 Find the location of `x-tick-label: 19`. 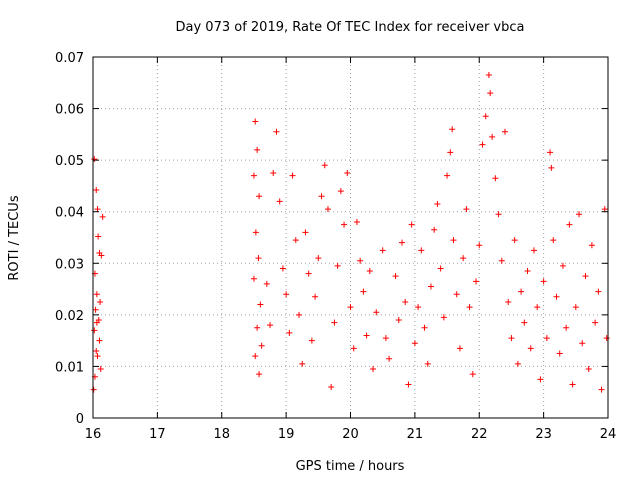

x-tick-label: 19 is located at coordinates (286, 434).